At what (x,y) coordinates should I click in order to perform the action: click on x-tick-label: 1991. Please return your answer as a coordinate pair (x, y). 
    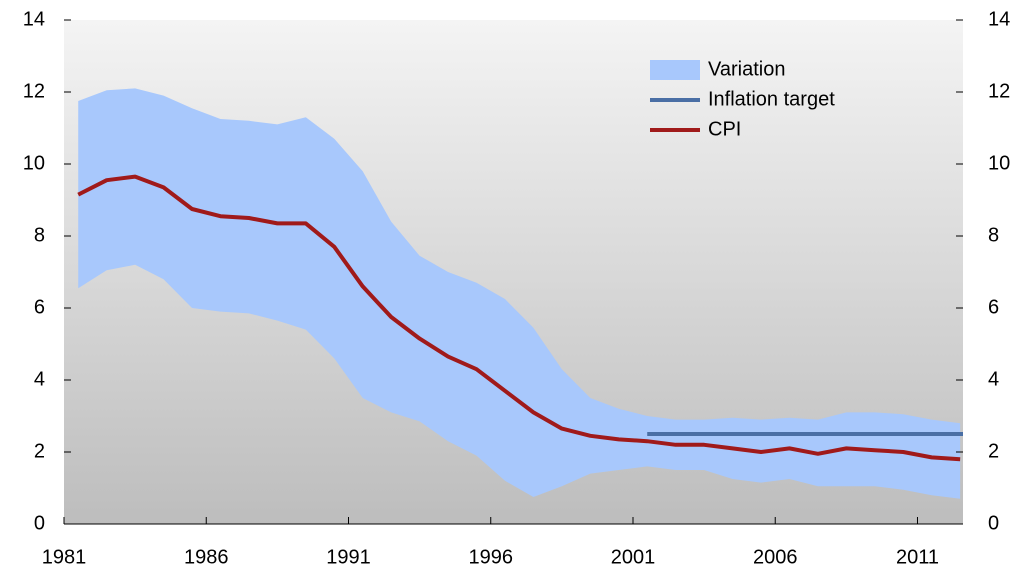
    Looking at the image, I should click on (348, 557).